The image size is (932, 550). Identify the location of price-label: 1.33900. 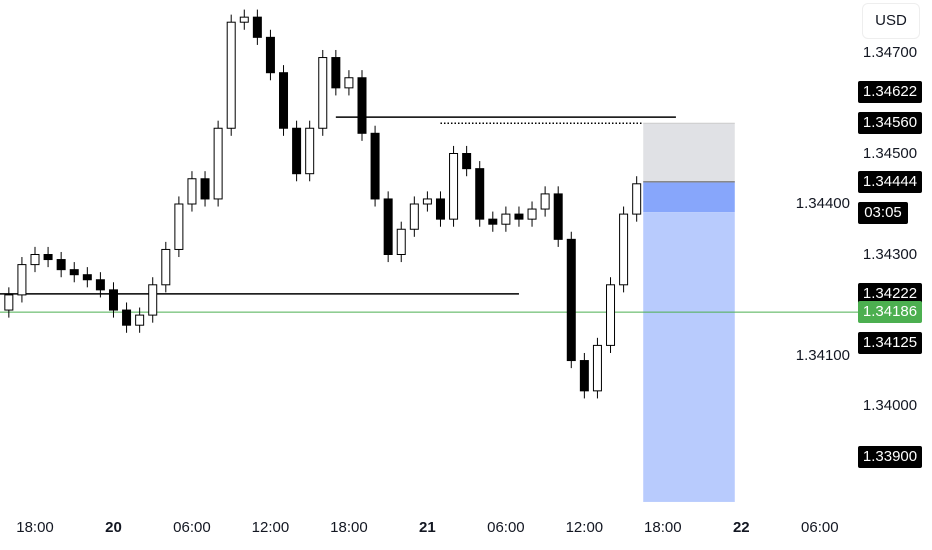
(890, 456).